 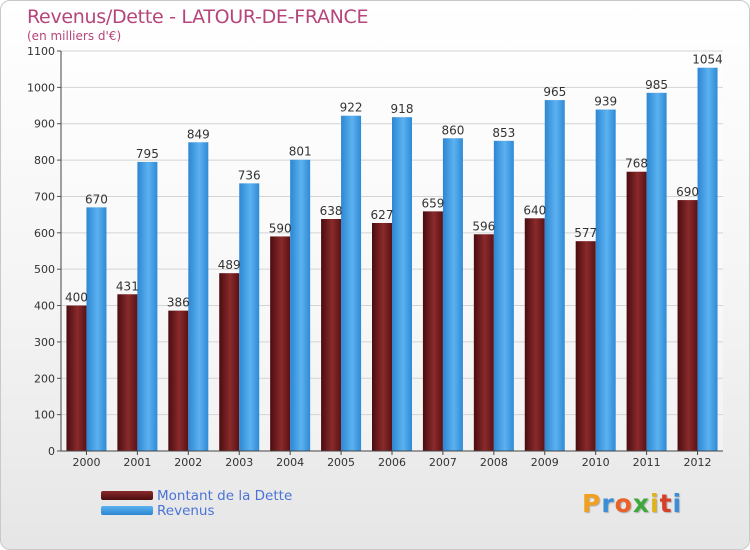 I want to click on bar-revenus-2011, so click(x=656, y=272).